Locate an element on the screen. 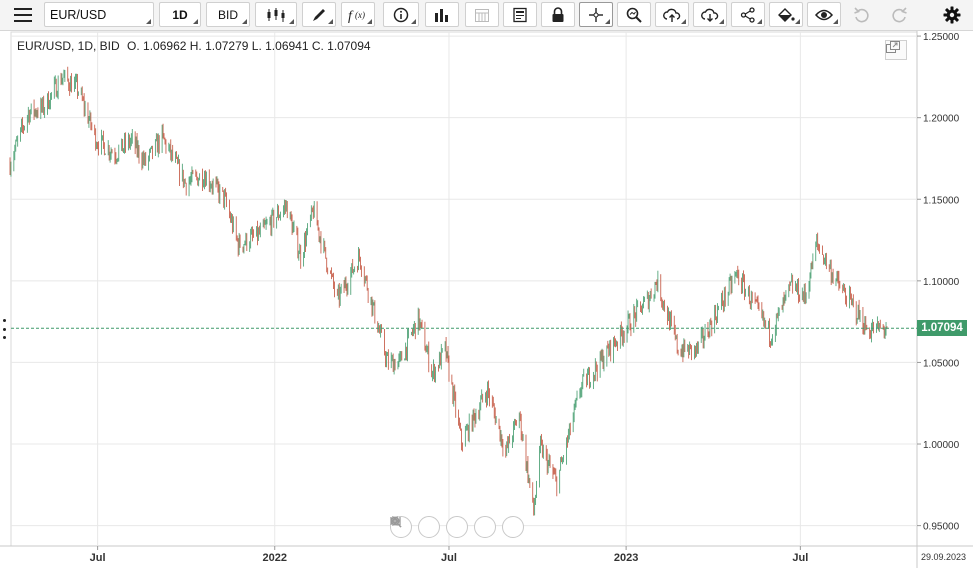 This screenshot has width=973, height=568. y-tick-label: 1.10000 is located at coordinates (941, 282).